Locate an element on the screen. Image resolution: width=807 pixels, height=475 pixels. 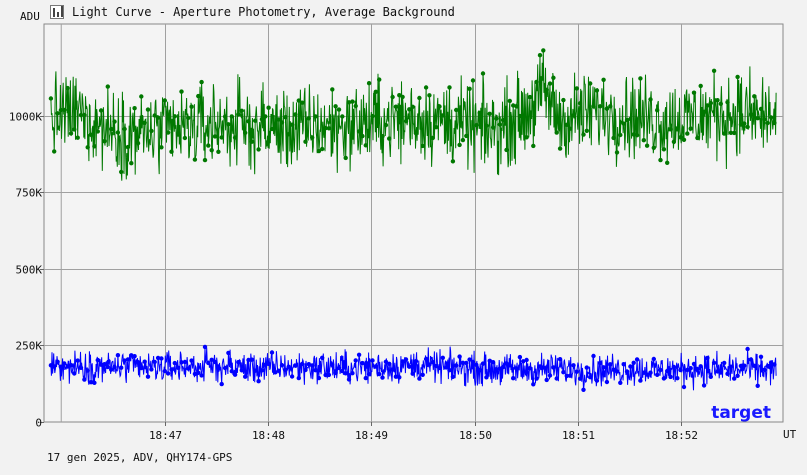
x-tick-label: 18:52 is located at coordinates (681, 435).